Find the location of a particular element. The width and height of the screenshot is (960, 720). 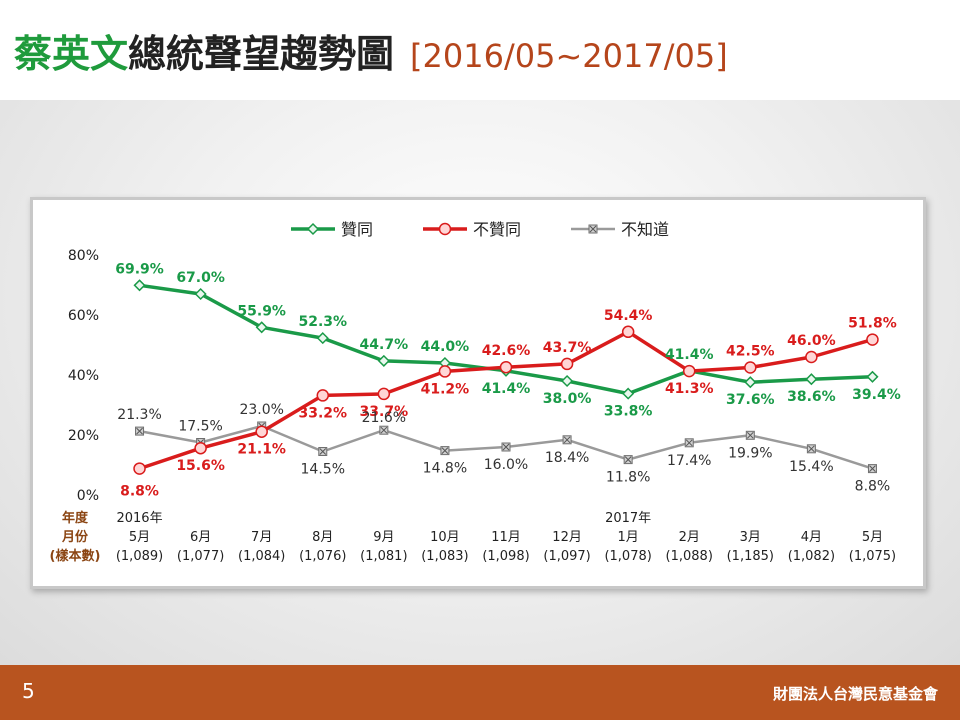

y-tick-label: 40% is located at coordinates (83, 376).